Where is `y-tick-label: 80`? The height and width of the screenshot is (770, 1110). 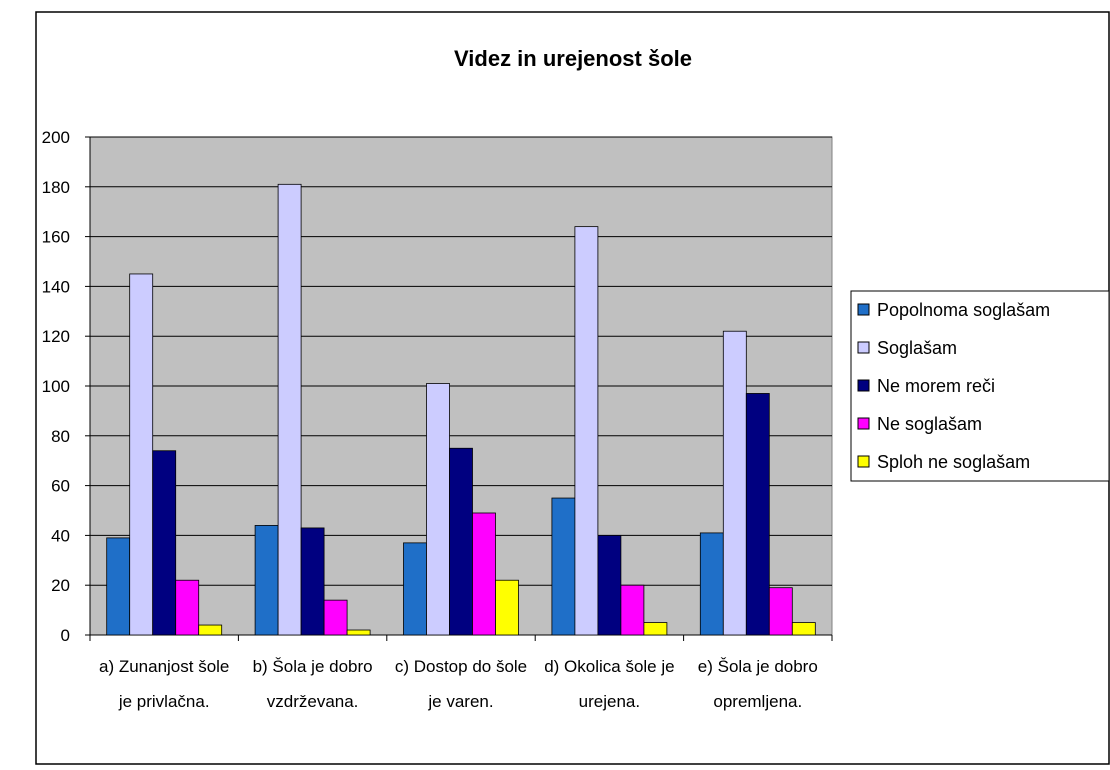 y-tick-label: 80 is located at coordinates (60, 436).